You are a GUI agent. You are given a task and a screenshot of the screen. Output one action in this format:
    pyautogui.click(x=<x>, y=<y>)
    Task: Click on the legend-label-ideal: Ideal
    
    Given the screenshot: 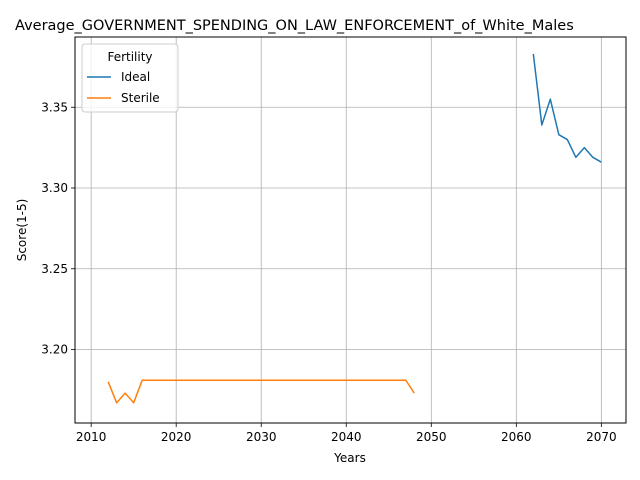 What is the action you would take?
    pyautogui.click(x=135, y=77)
    